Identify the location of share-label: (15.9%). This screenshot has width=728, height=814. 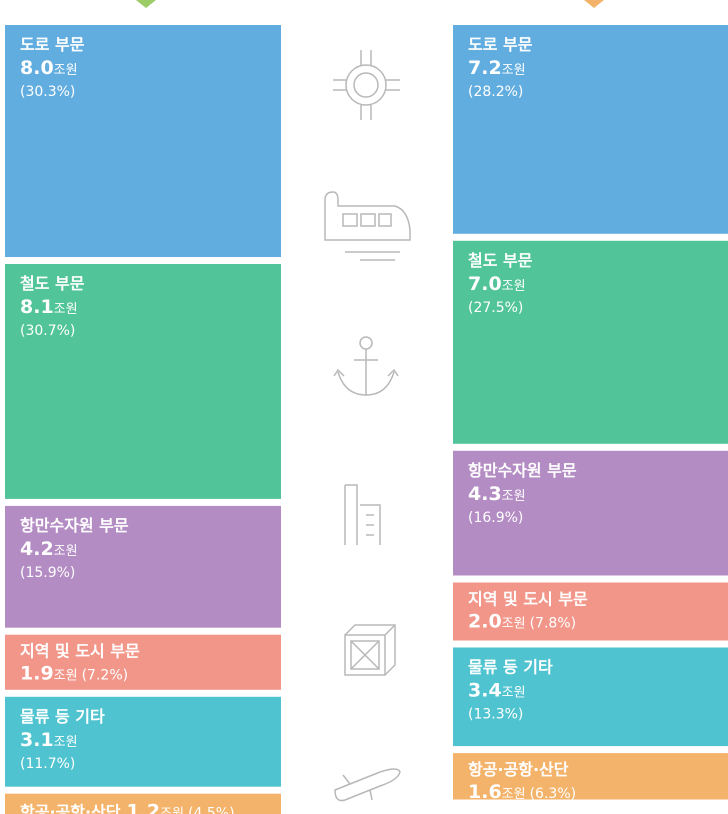
(47, 573).